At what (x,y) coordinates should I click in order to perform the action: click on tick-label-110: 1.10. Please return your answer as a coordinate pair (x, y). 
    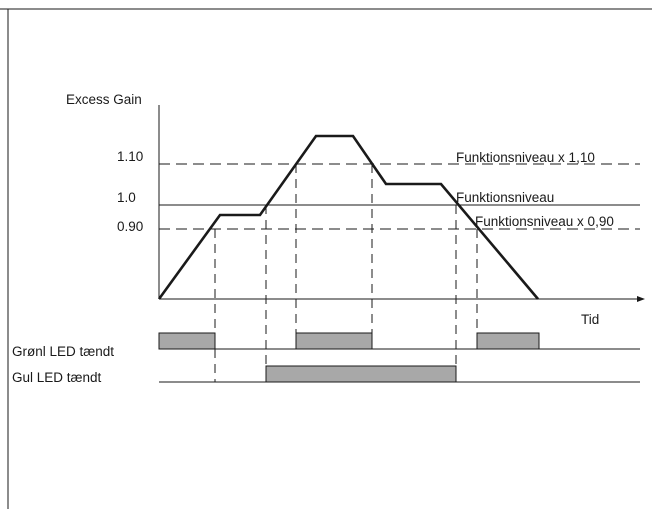
    Looking at the image, I should click on (130, 156).